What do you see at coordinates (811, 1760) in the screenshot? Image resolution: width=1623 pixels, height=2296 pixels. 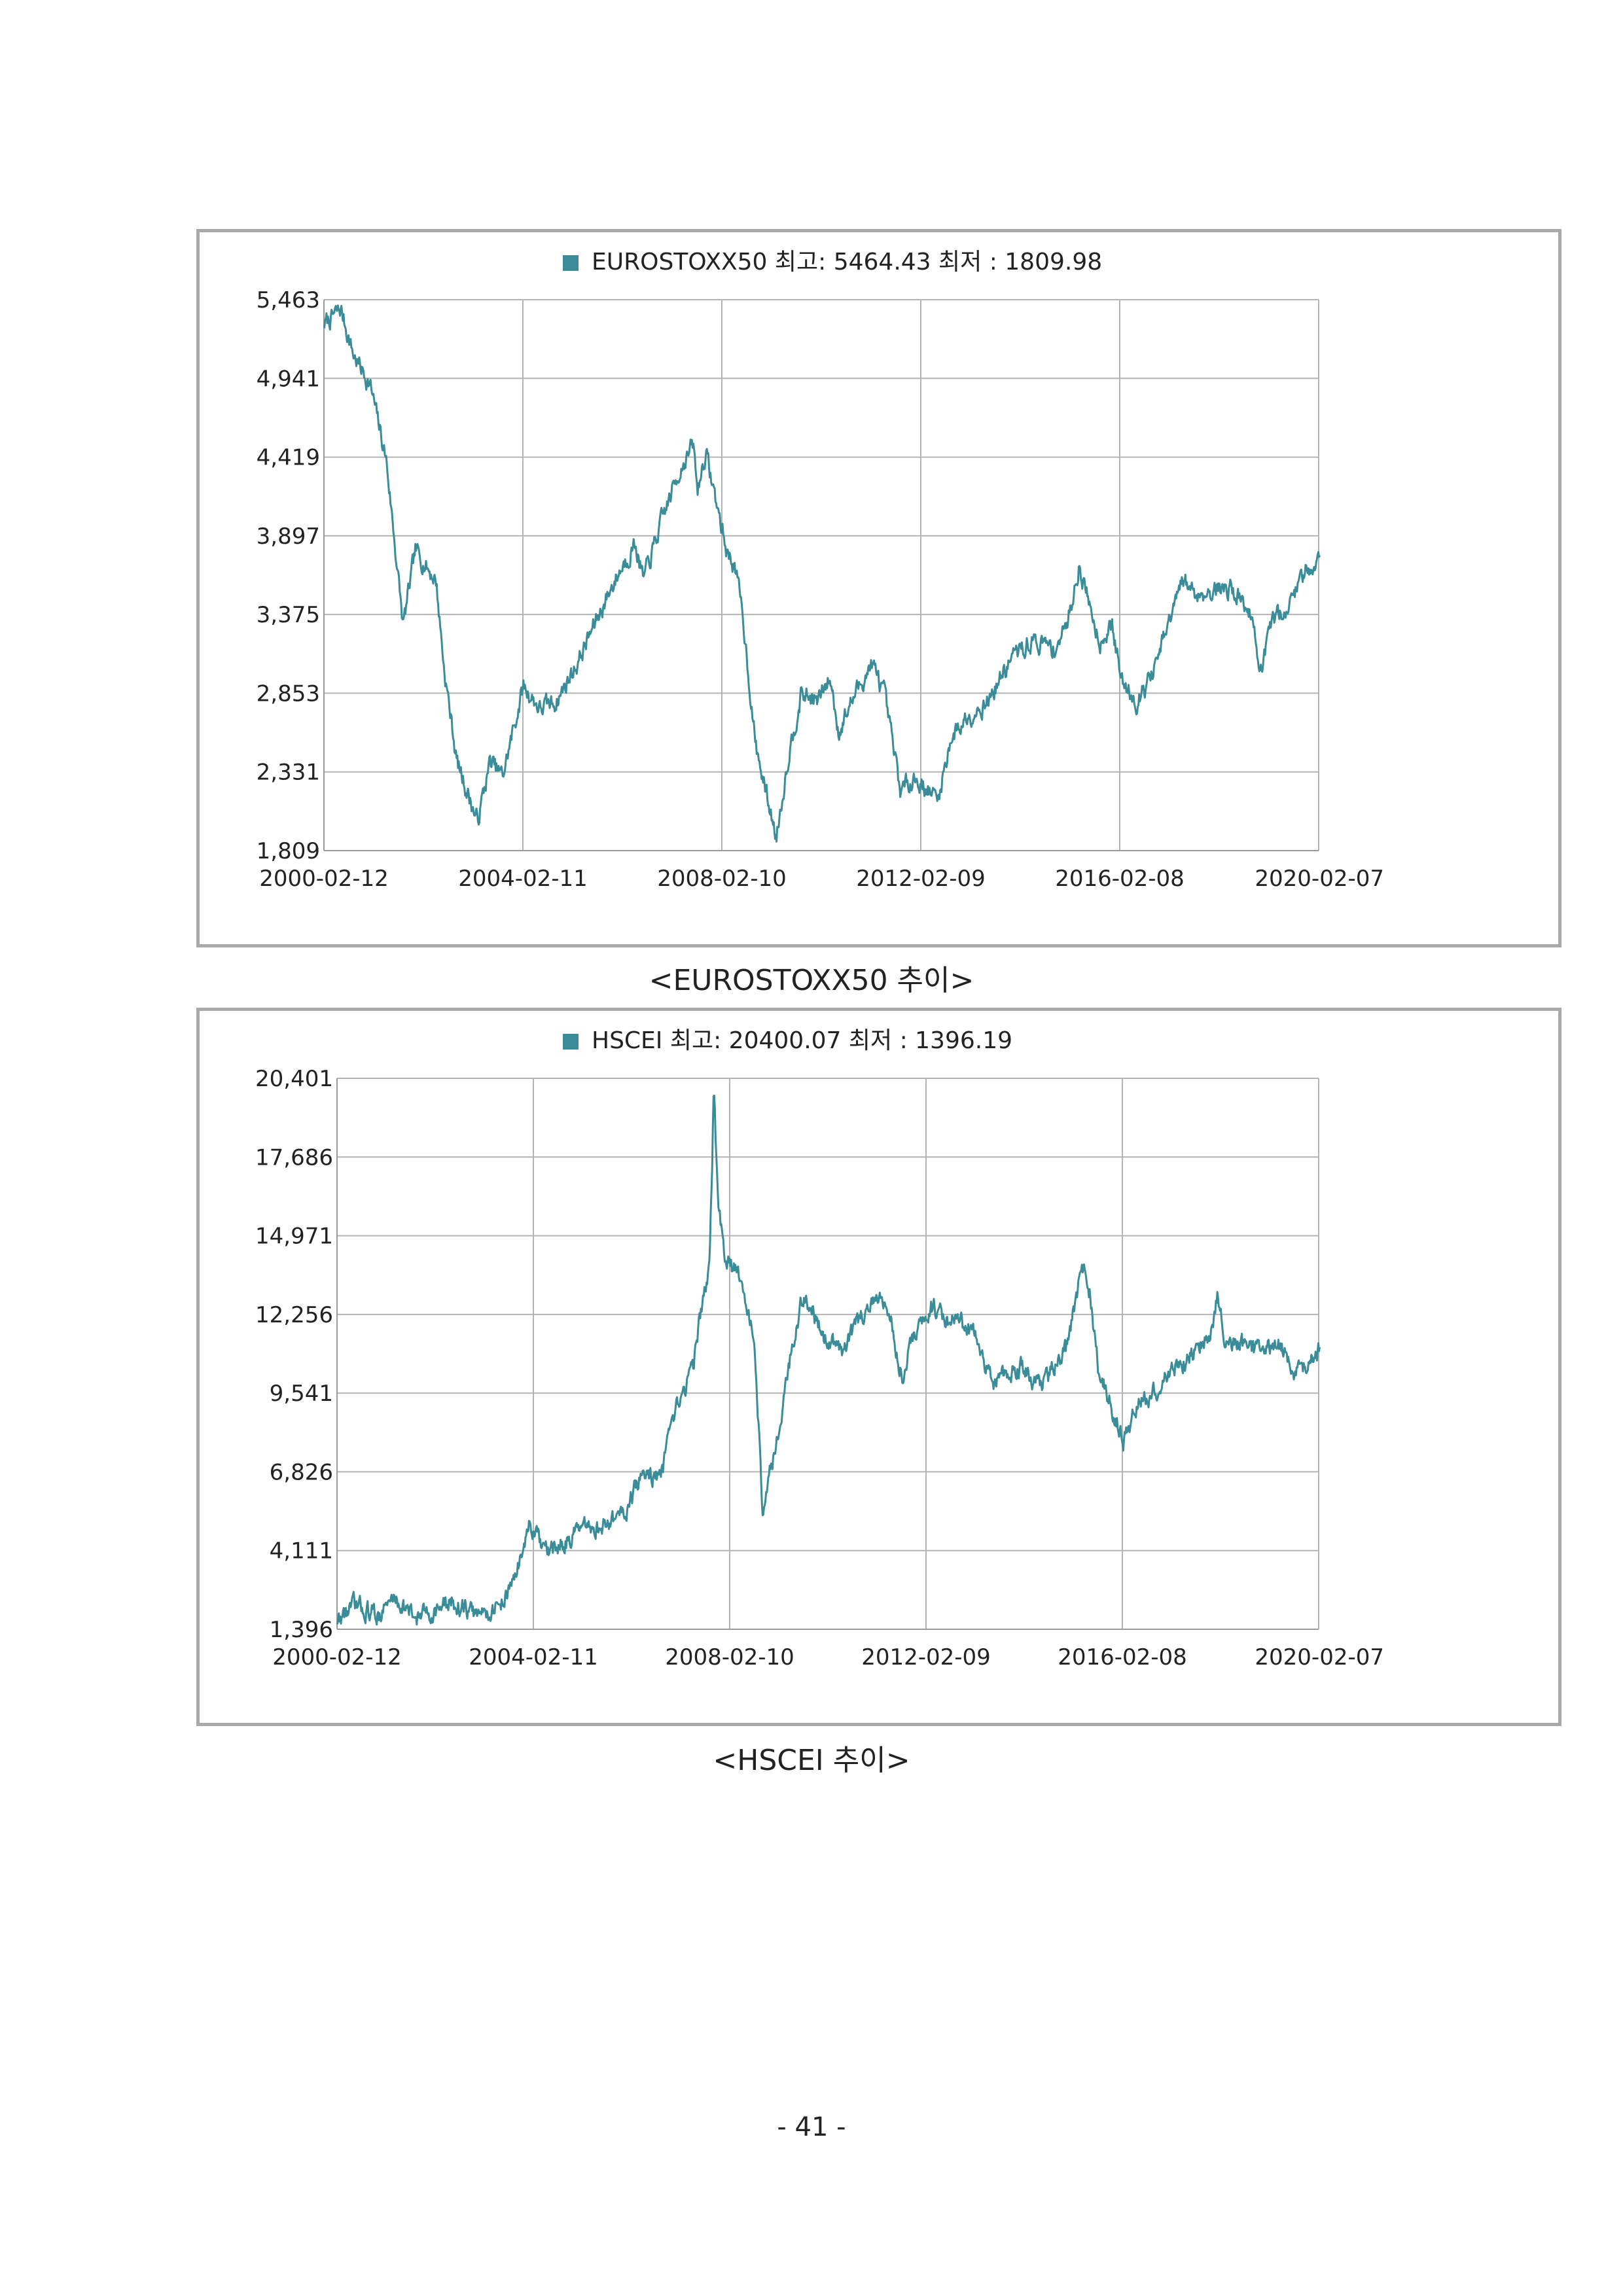 I see `hscei-caption: <HSCEI 추이>` at bounding box center [811, 1760].